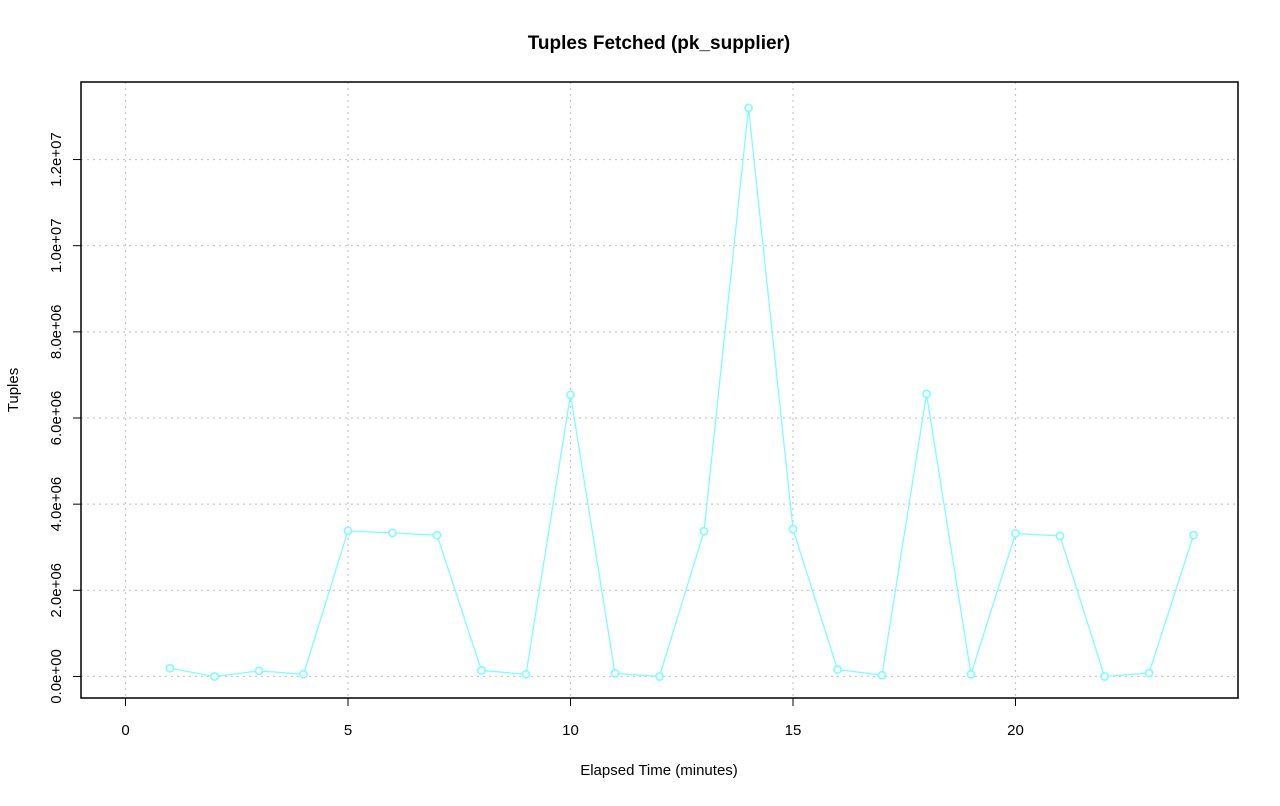  Describe the element at coordinates (56, 159) in the screenshot. I see `y-tick-label: 1.2e+07` at that location.